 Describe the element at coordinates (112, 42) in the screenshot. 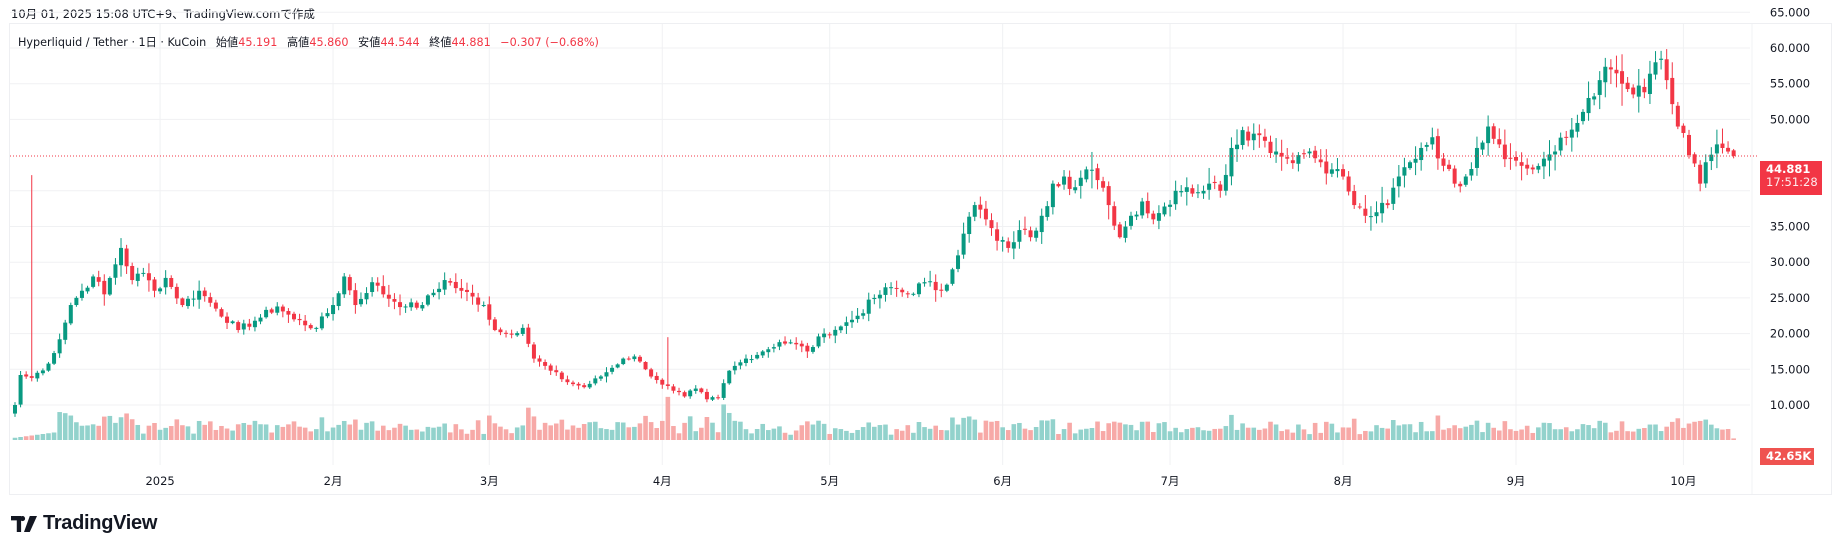

I see `symbol-label: Hyperliquid / Tether · 1日 · KuCoin` at that location.